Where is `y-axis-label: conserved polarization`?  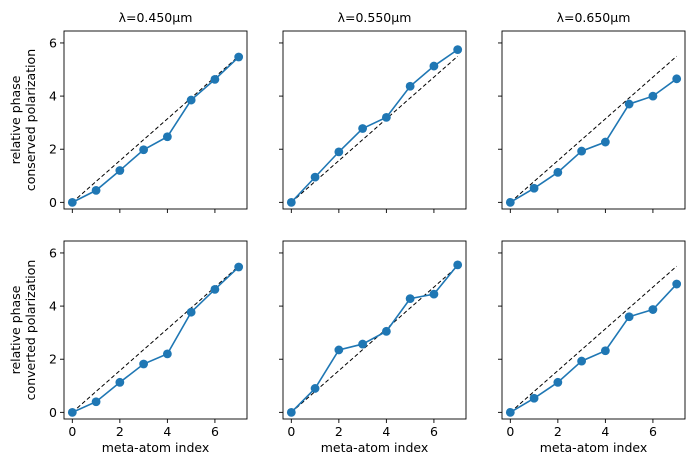 y-axis-label: conserved polarization is located at coordinates (30, 120).